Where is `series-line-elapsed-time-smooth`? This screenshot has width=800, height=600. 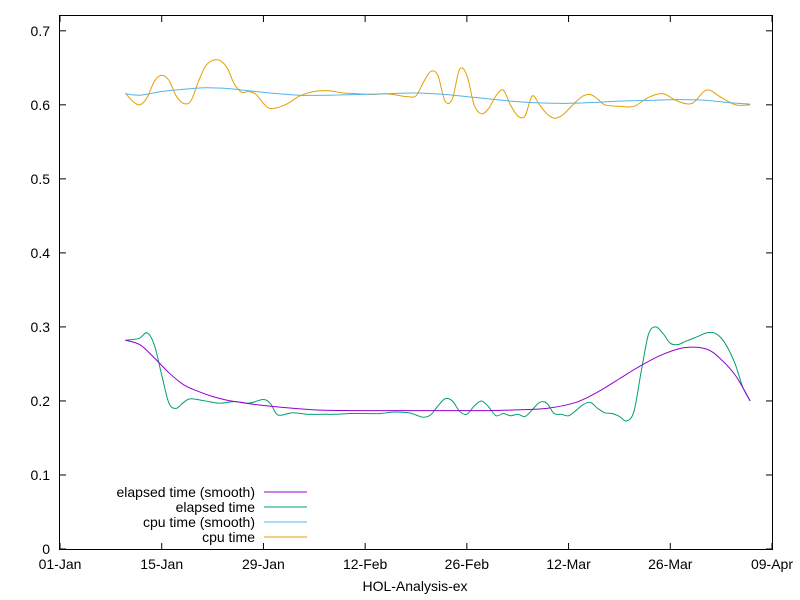
series-line-elapsed-time-smooth is located at coordinates (438, 375).